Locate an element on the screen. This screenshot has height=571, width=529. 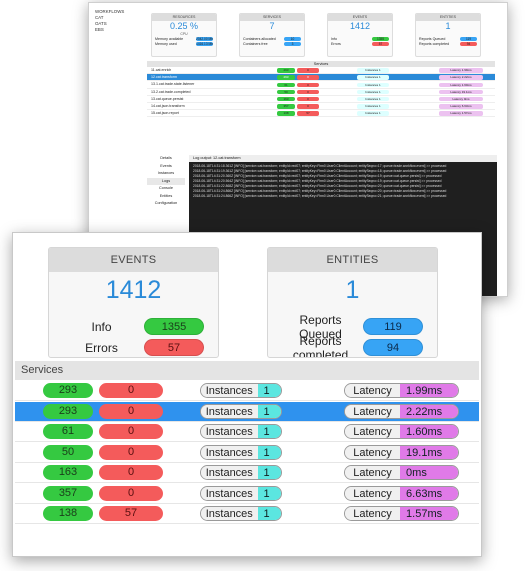
latency-badge: Latency 0ms is located at coordinates (461, 99).